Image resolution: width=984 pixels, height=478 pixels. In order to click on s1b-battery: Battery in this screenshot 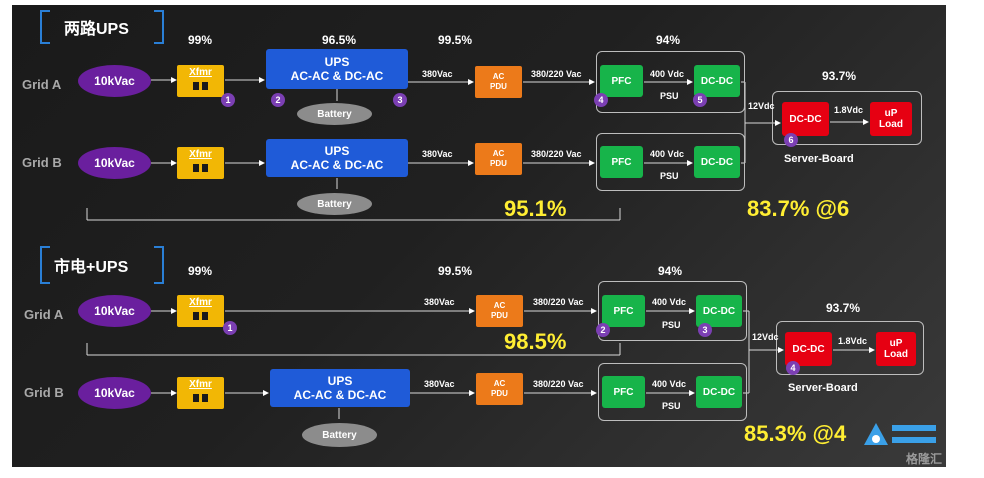, I will do `click(334, 204)`.